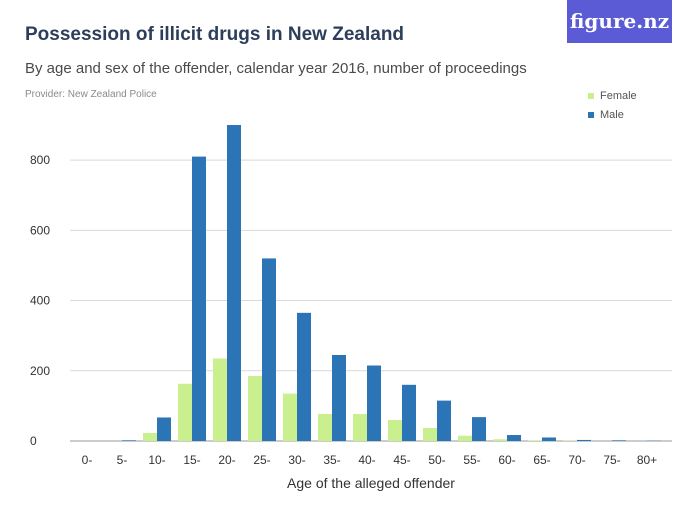 The width and height of the screenshot is (700, 525). Describe the element at coordinates (226, 460) in the screenshot. I see `x-tick-label: 20-` at that location.